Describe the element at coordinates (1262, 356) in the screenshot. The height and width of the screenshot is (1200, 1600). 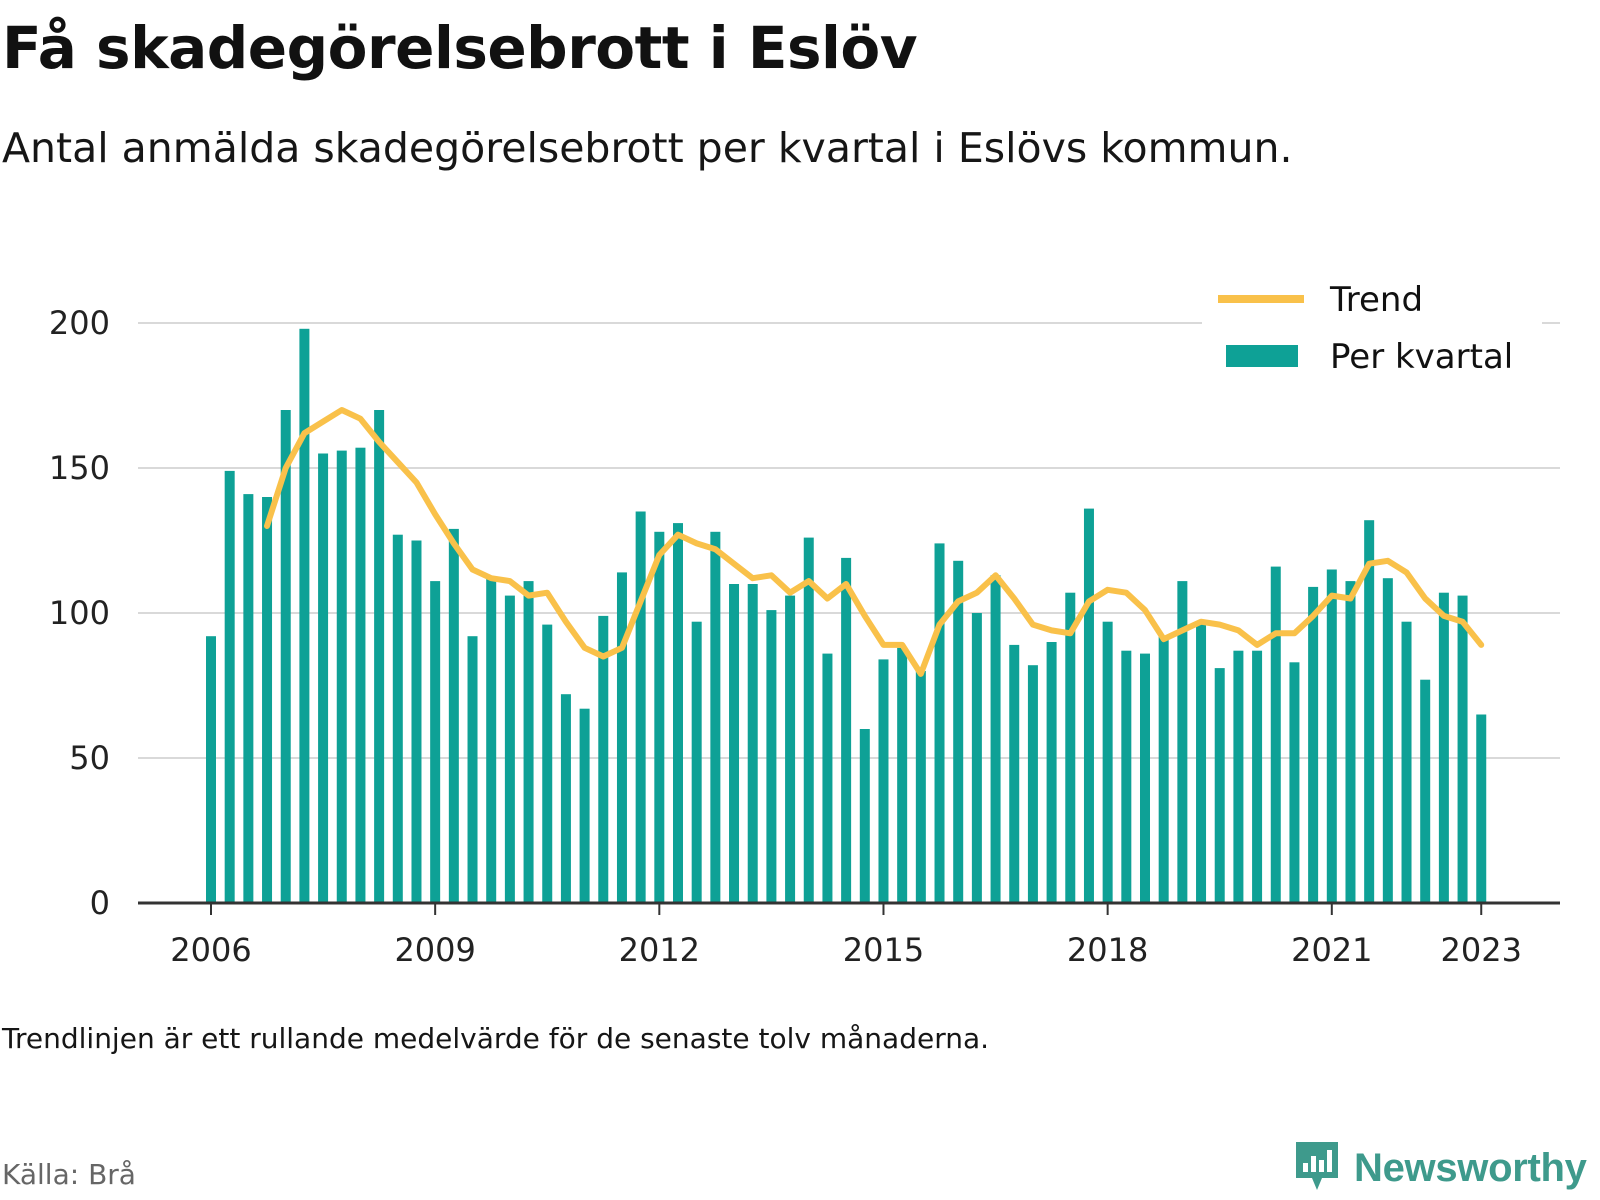
I see `legend-bar-swatch` at that location.